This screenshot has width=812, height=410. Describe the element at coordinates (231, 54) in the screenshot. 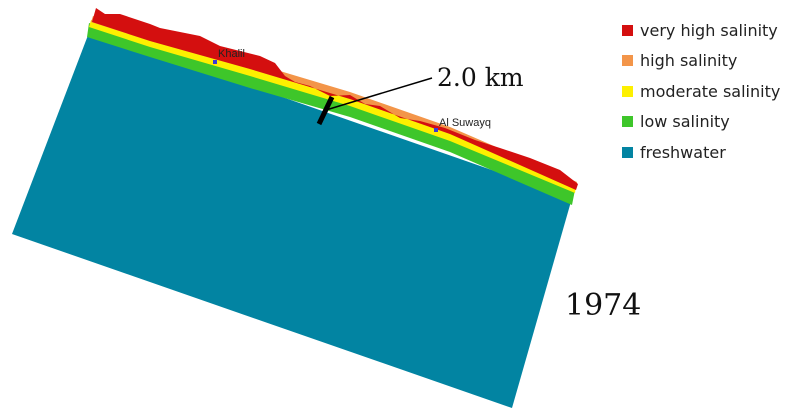

I see `place-label-khalil: Khalil` at that location.